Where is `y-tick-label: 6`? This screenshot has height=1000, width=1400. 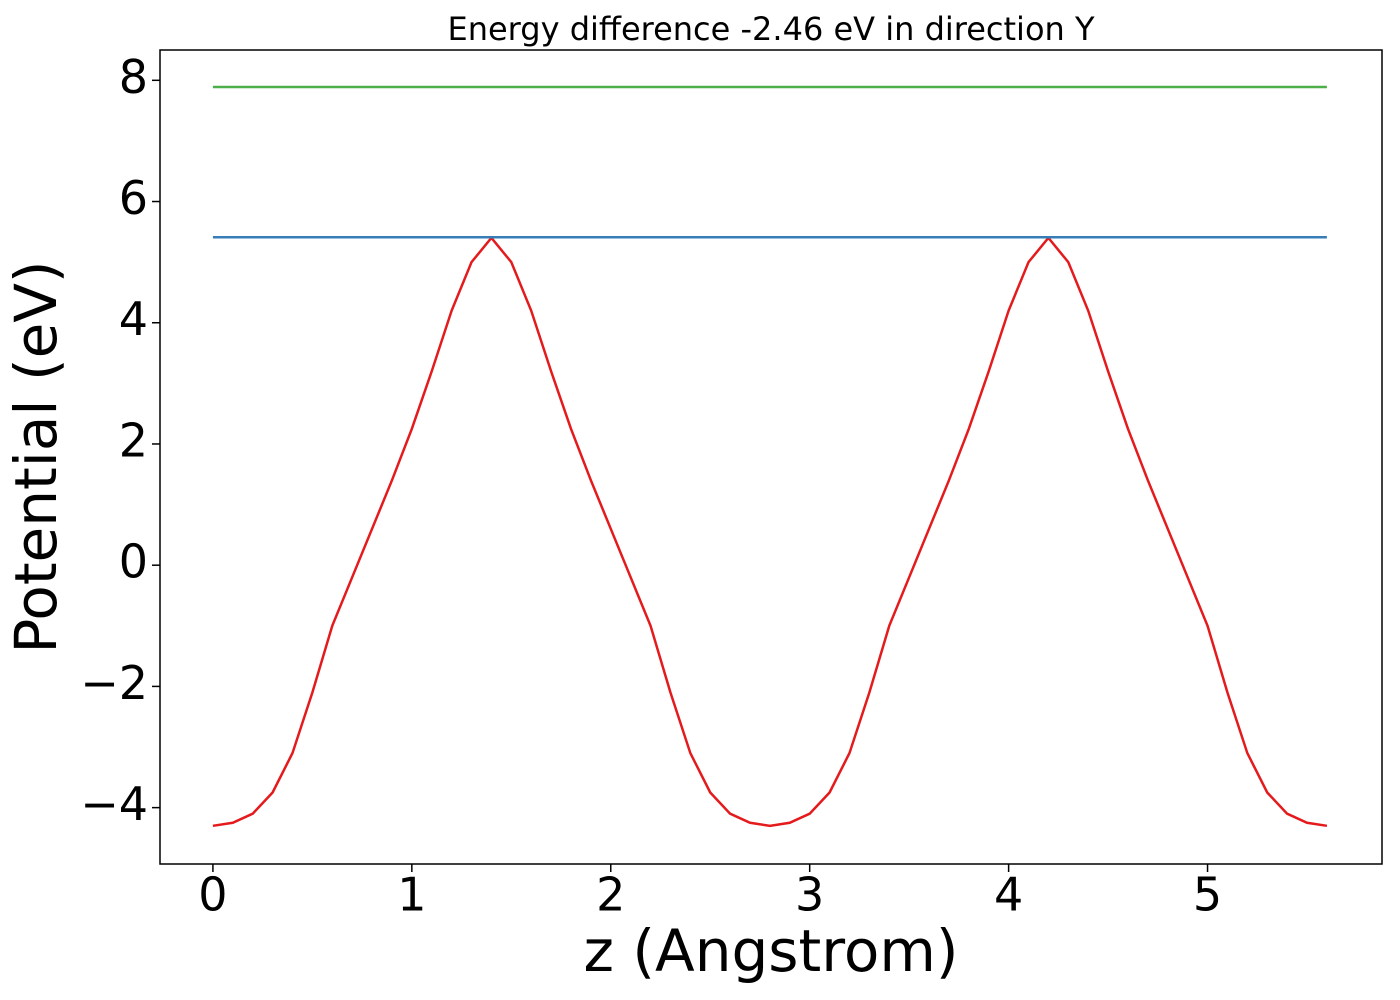
y-tick-label: 6 is located at coordinates (133, 198).